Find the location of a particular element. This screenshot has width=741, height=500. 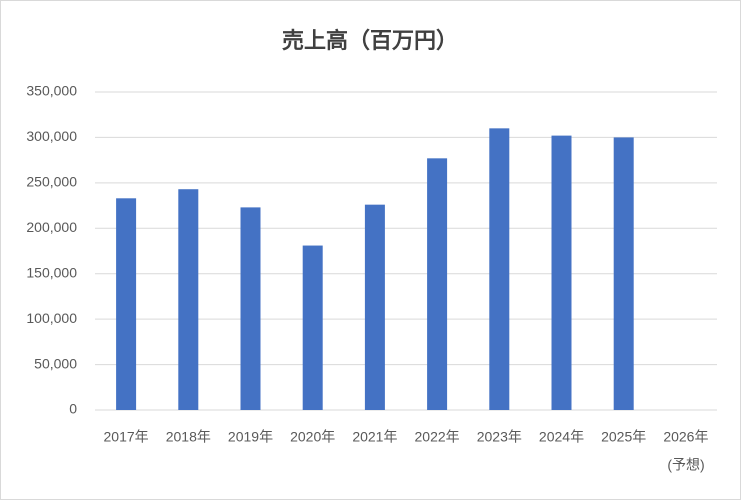

x-tick-label: 2017年 is located at coordinates (126, 437).